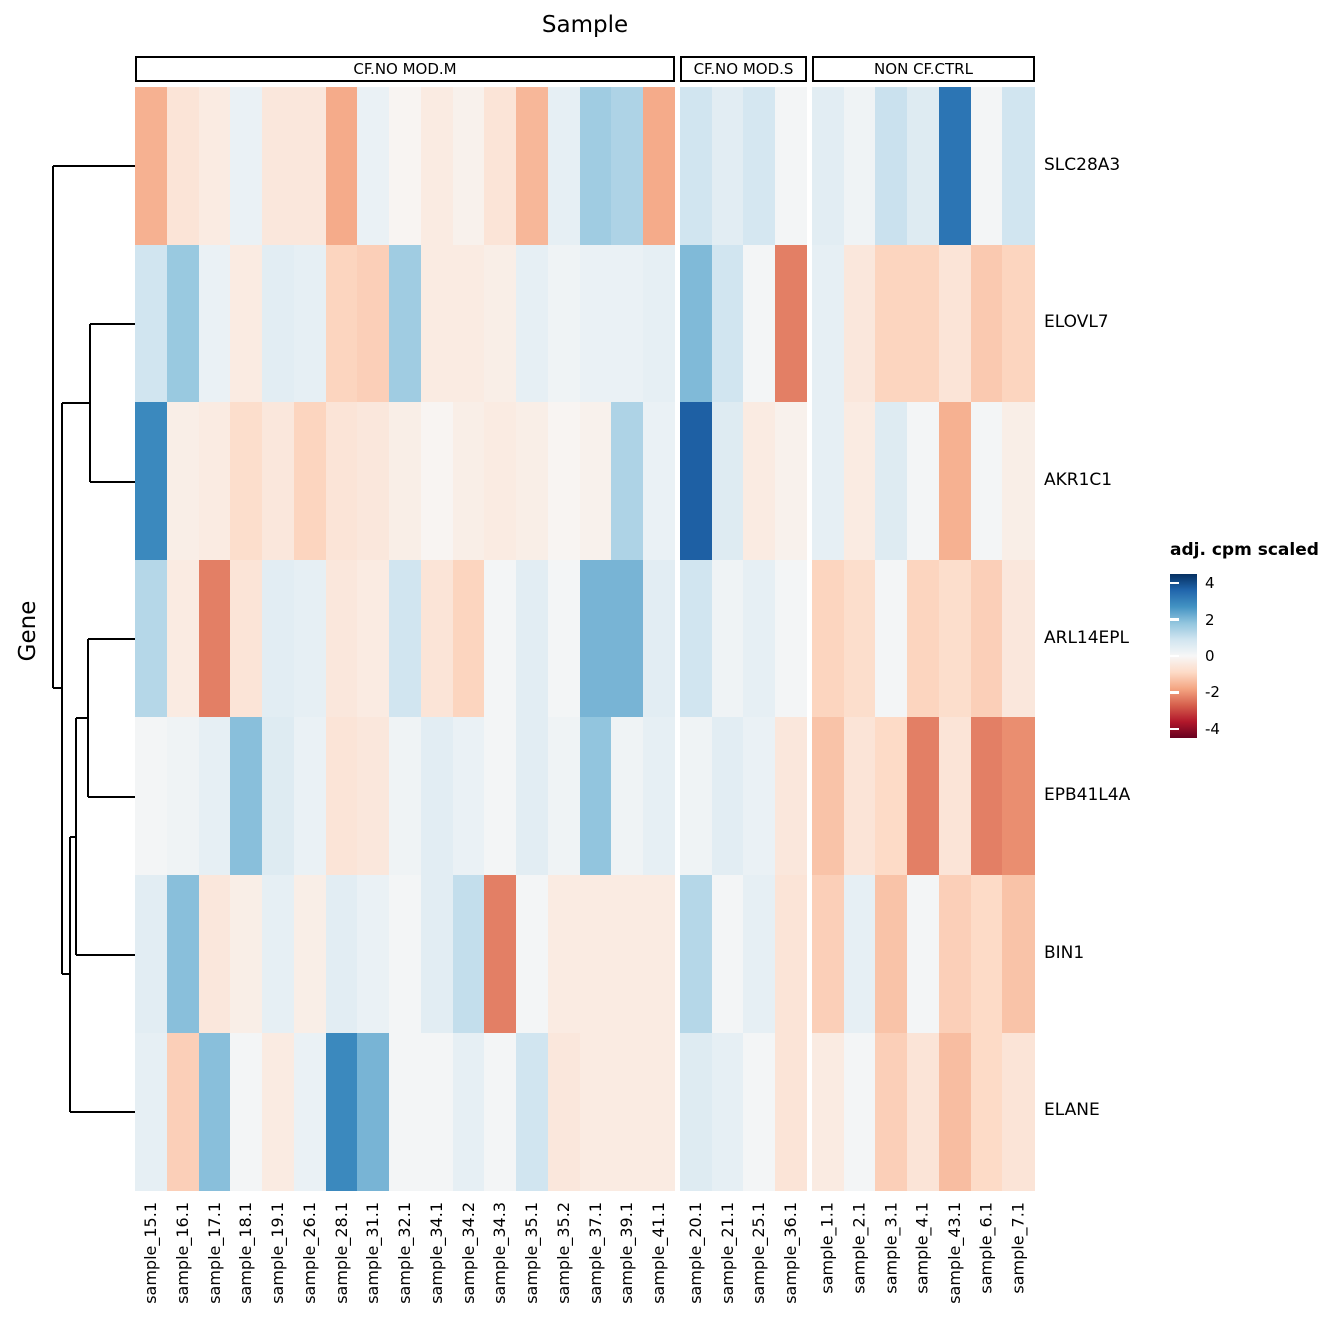  What do you see at coordinates (1210, 619) in the screenshot?
I see `legend-tick-label: 2` at bounding box center [1210, 619].